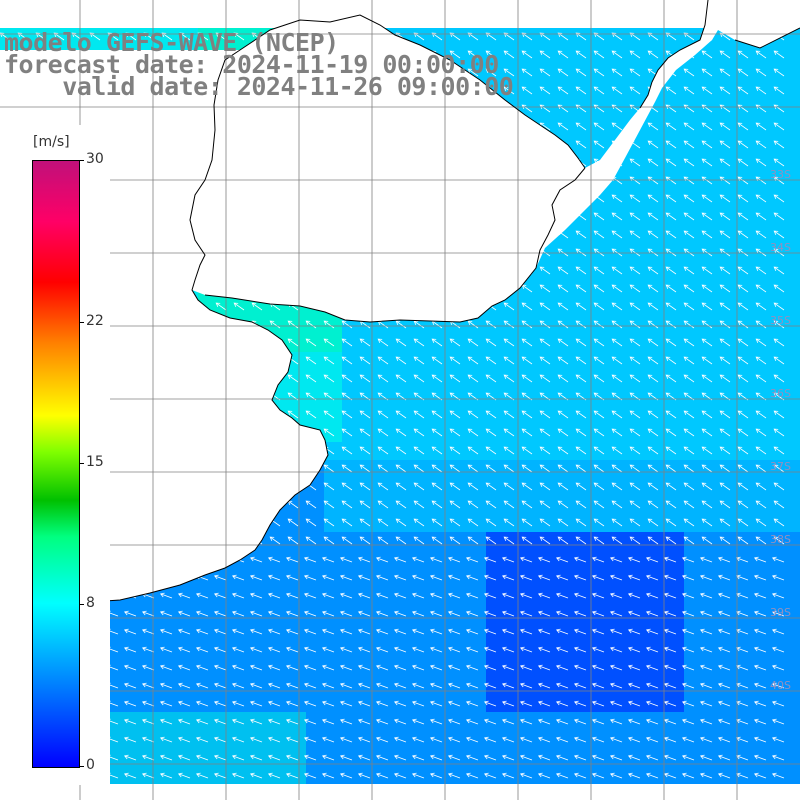 This screenshot has width=800, height=800. I want to click on colorbar-tick-label: 0, so click(90, 765).